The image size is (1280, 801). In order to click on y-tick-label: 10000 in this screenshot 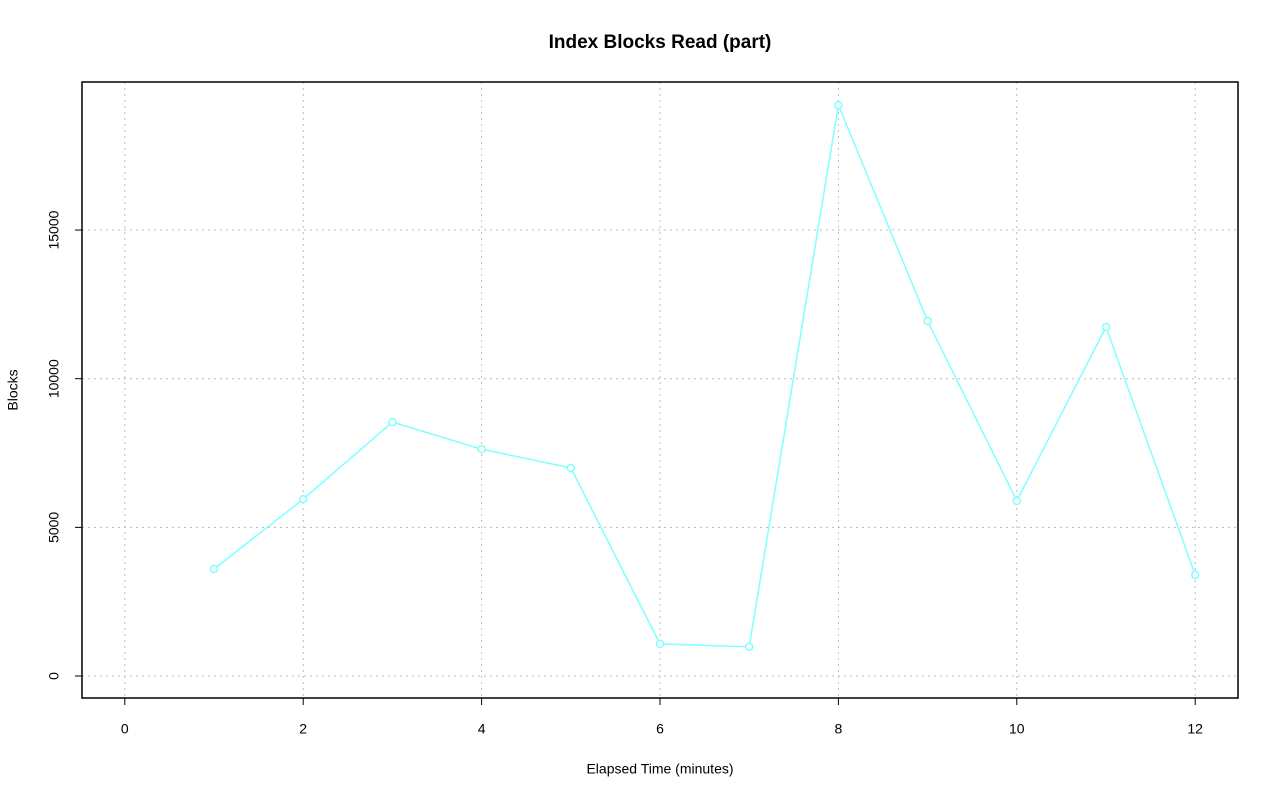, I will do `click(54, 378)`.